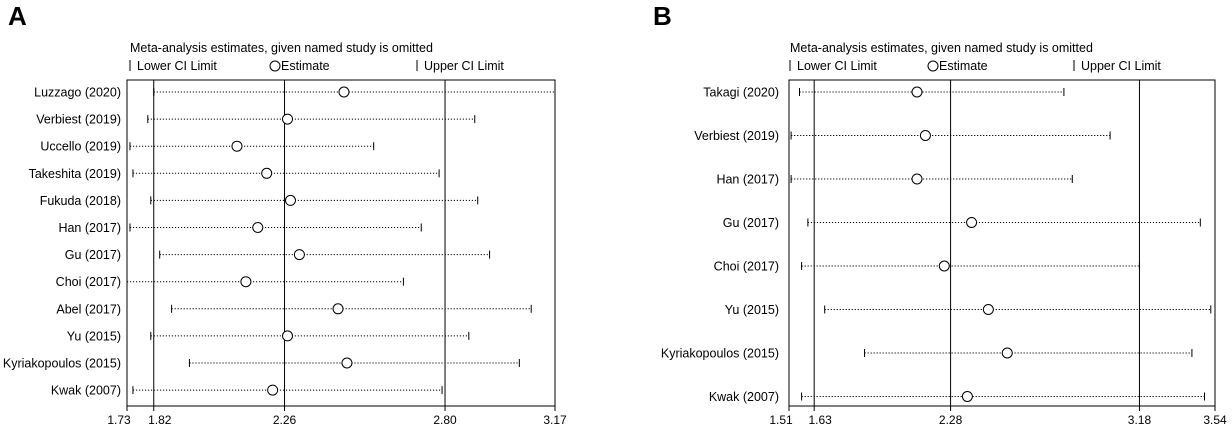 This screenshot has width=1232, height=435. I want to click on study-label: Uccello (2019), so click(80, 147).